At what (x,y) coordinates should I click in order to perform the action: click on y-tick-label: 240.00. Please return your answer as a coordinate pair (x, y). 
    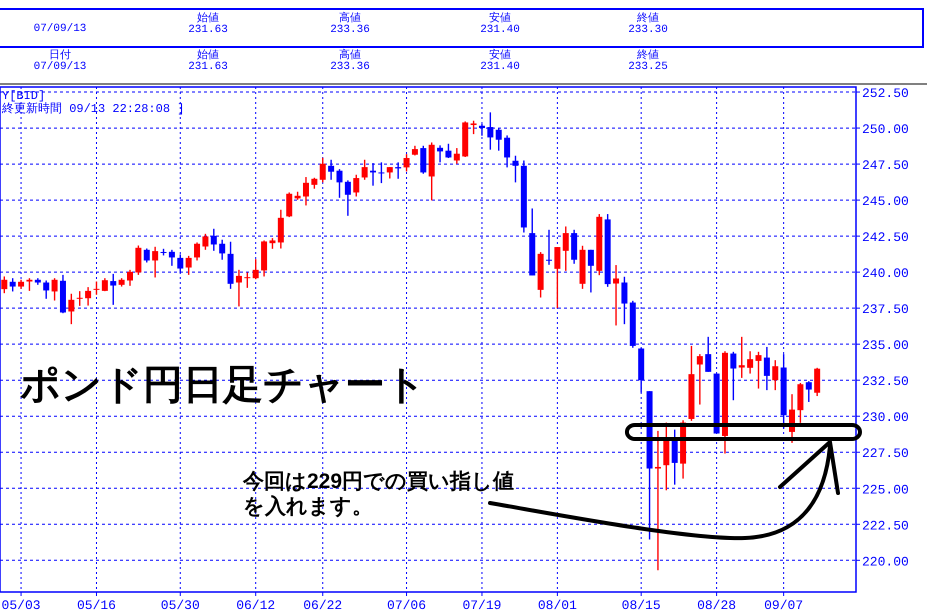
    Looking at the image, I should click on (885, 274).